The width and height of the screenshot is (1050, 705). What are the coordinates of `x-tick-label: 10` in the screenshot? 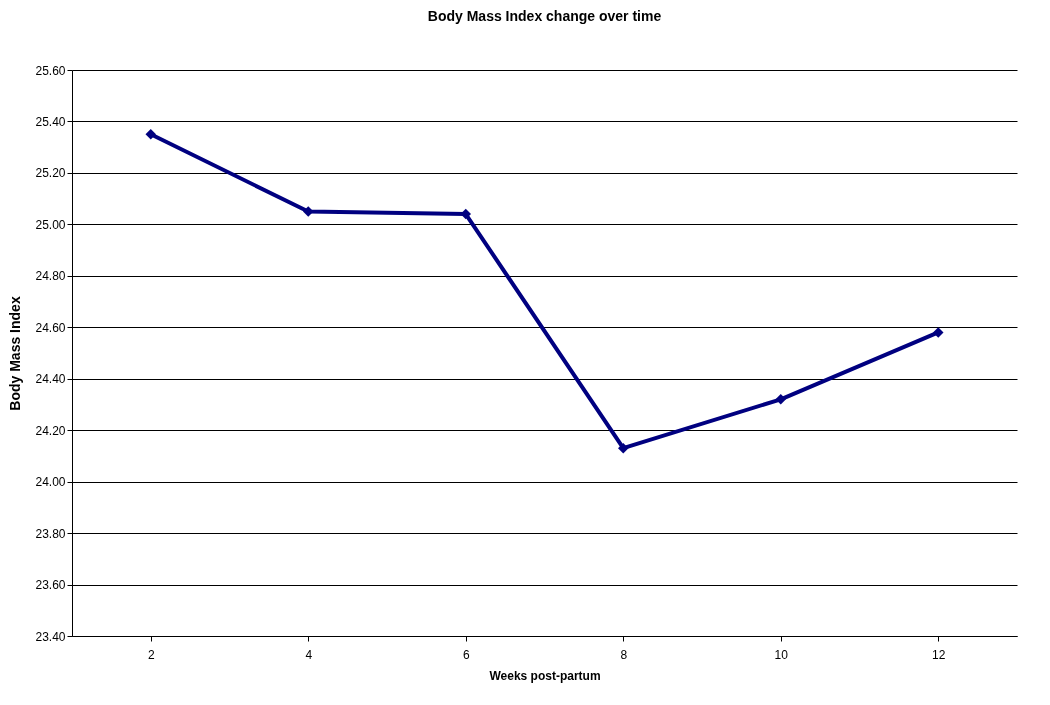 It's located at (781, 654).